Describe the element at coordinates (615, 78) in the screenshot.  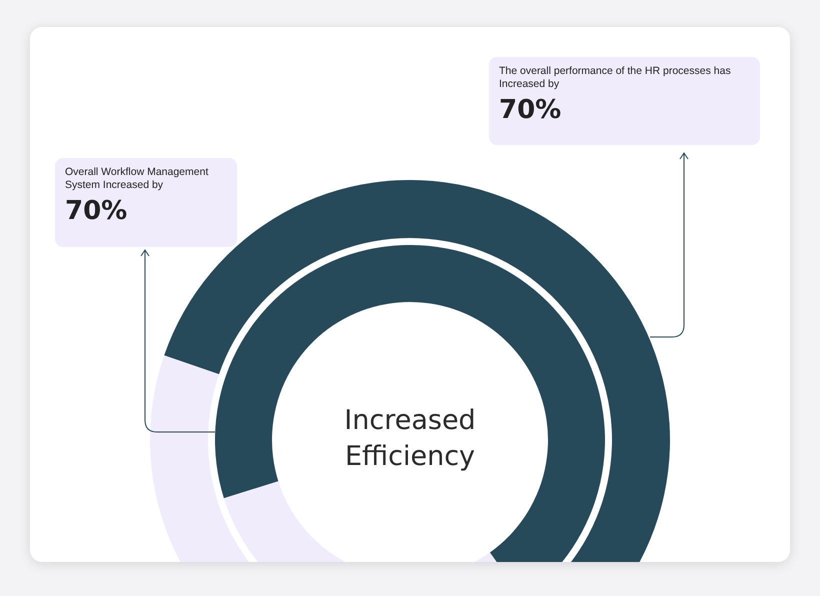
I see `text: The overall performance of the HR processes has Increased by` at that location.